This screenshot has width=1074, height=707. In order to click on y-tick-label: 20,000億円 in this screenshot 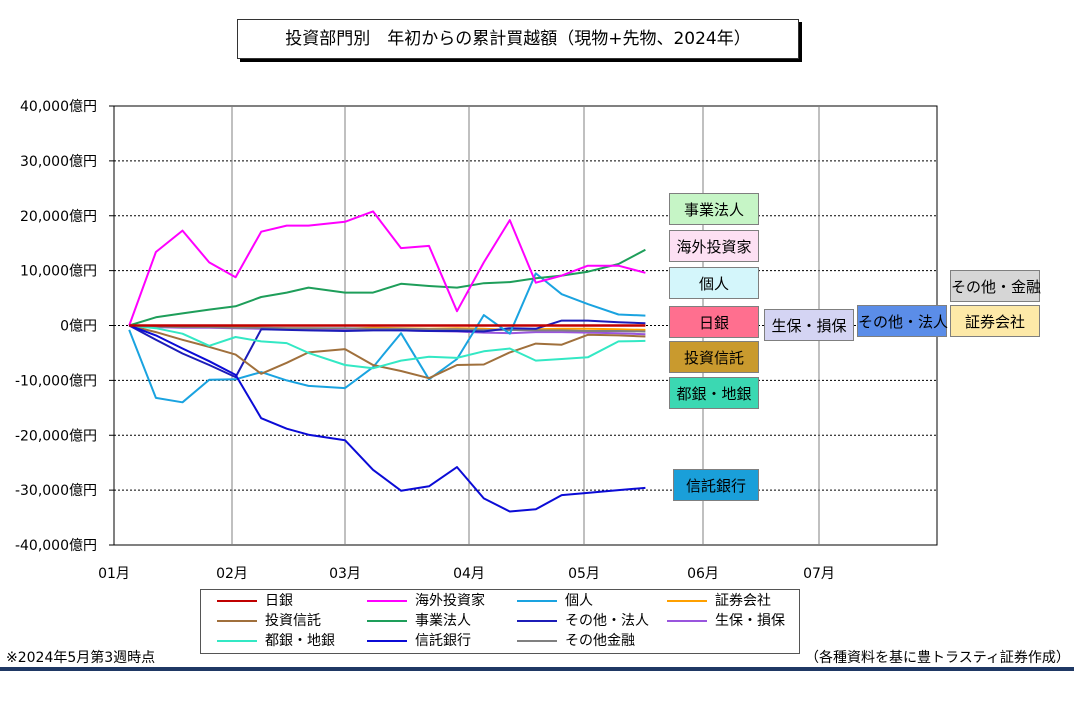, I will do `click(58, 217)`.